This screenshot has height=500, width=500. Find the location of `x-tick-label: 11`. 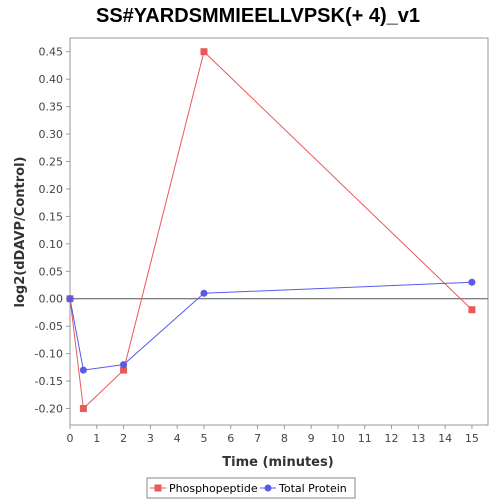

x-tick-label: 11 is located at coordinates (365, 438).